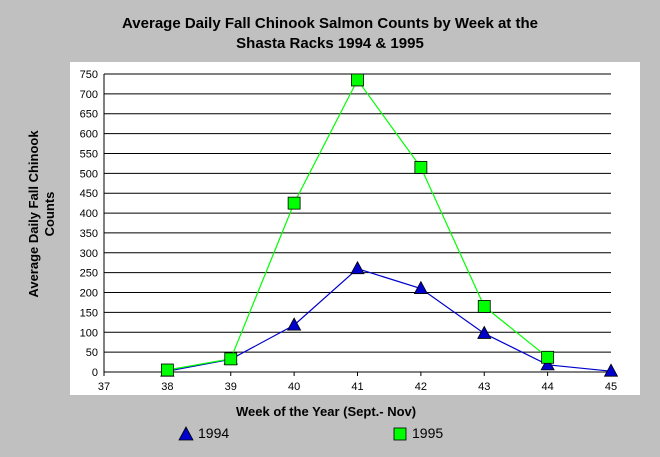  Describe the element at coordinates (89, 294) in the screenshot. I see `y-tick-label-200: 200` at that location.